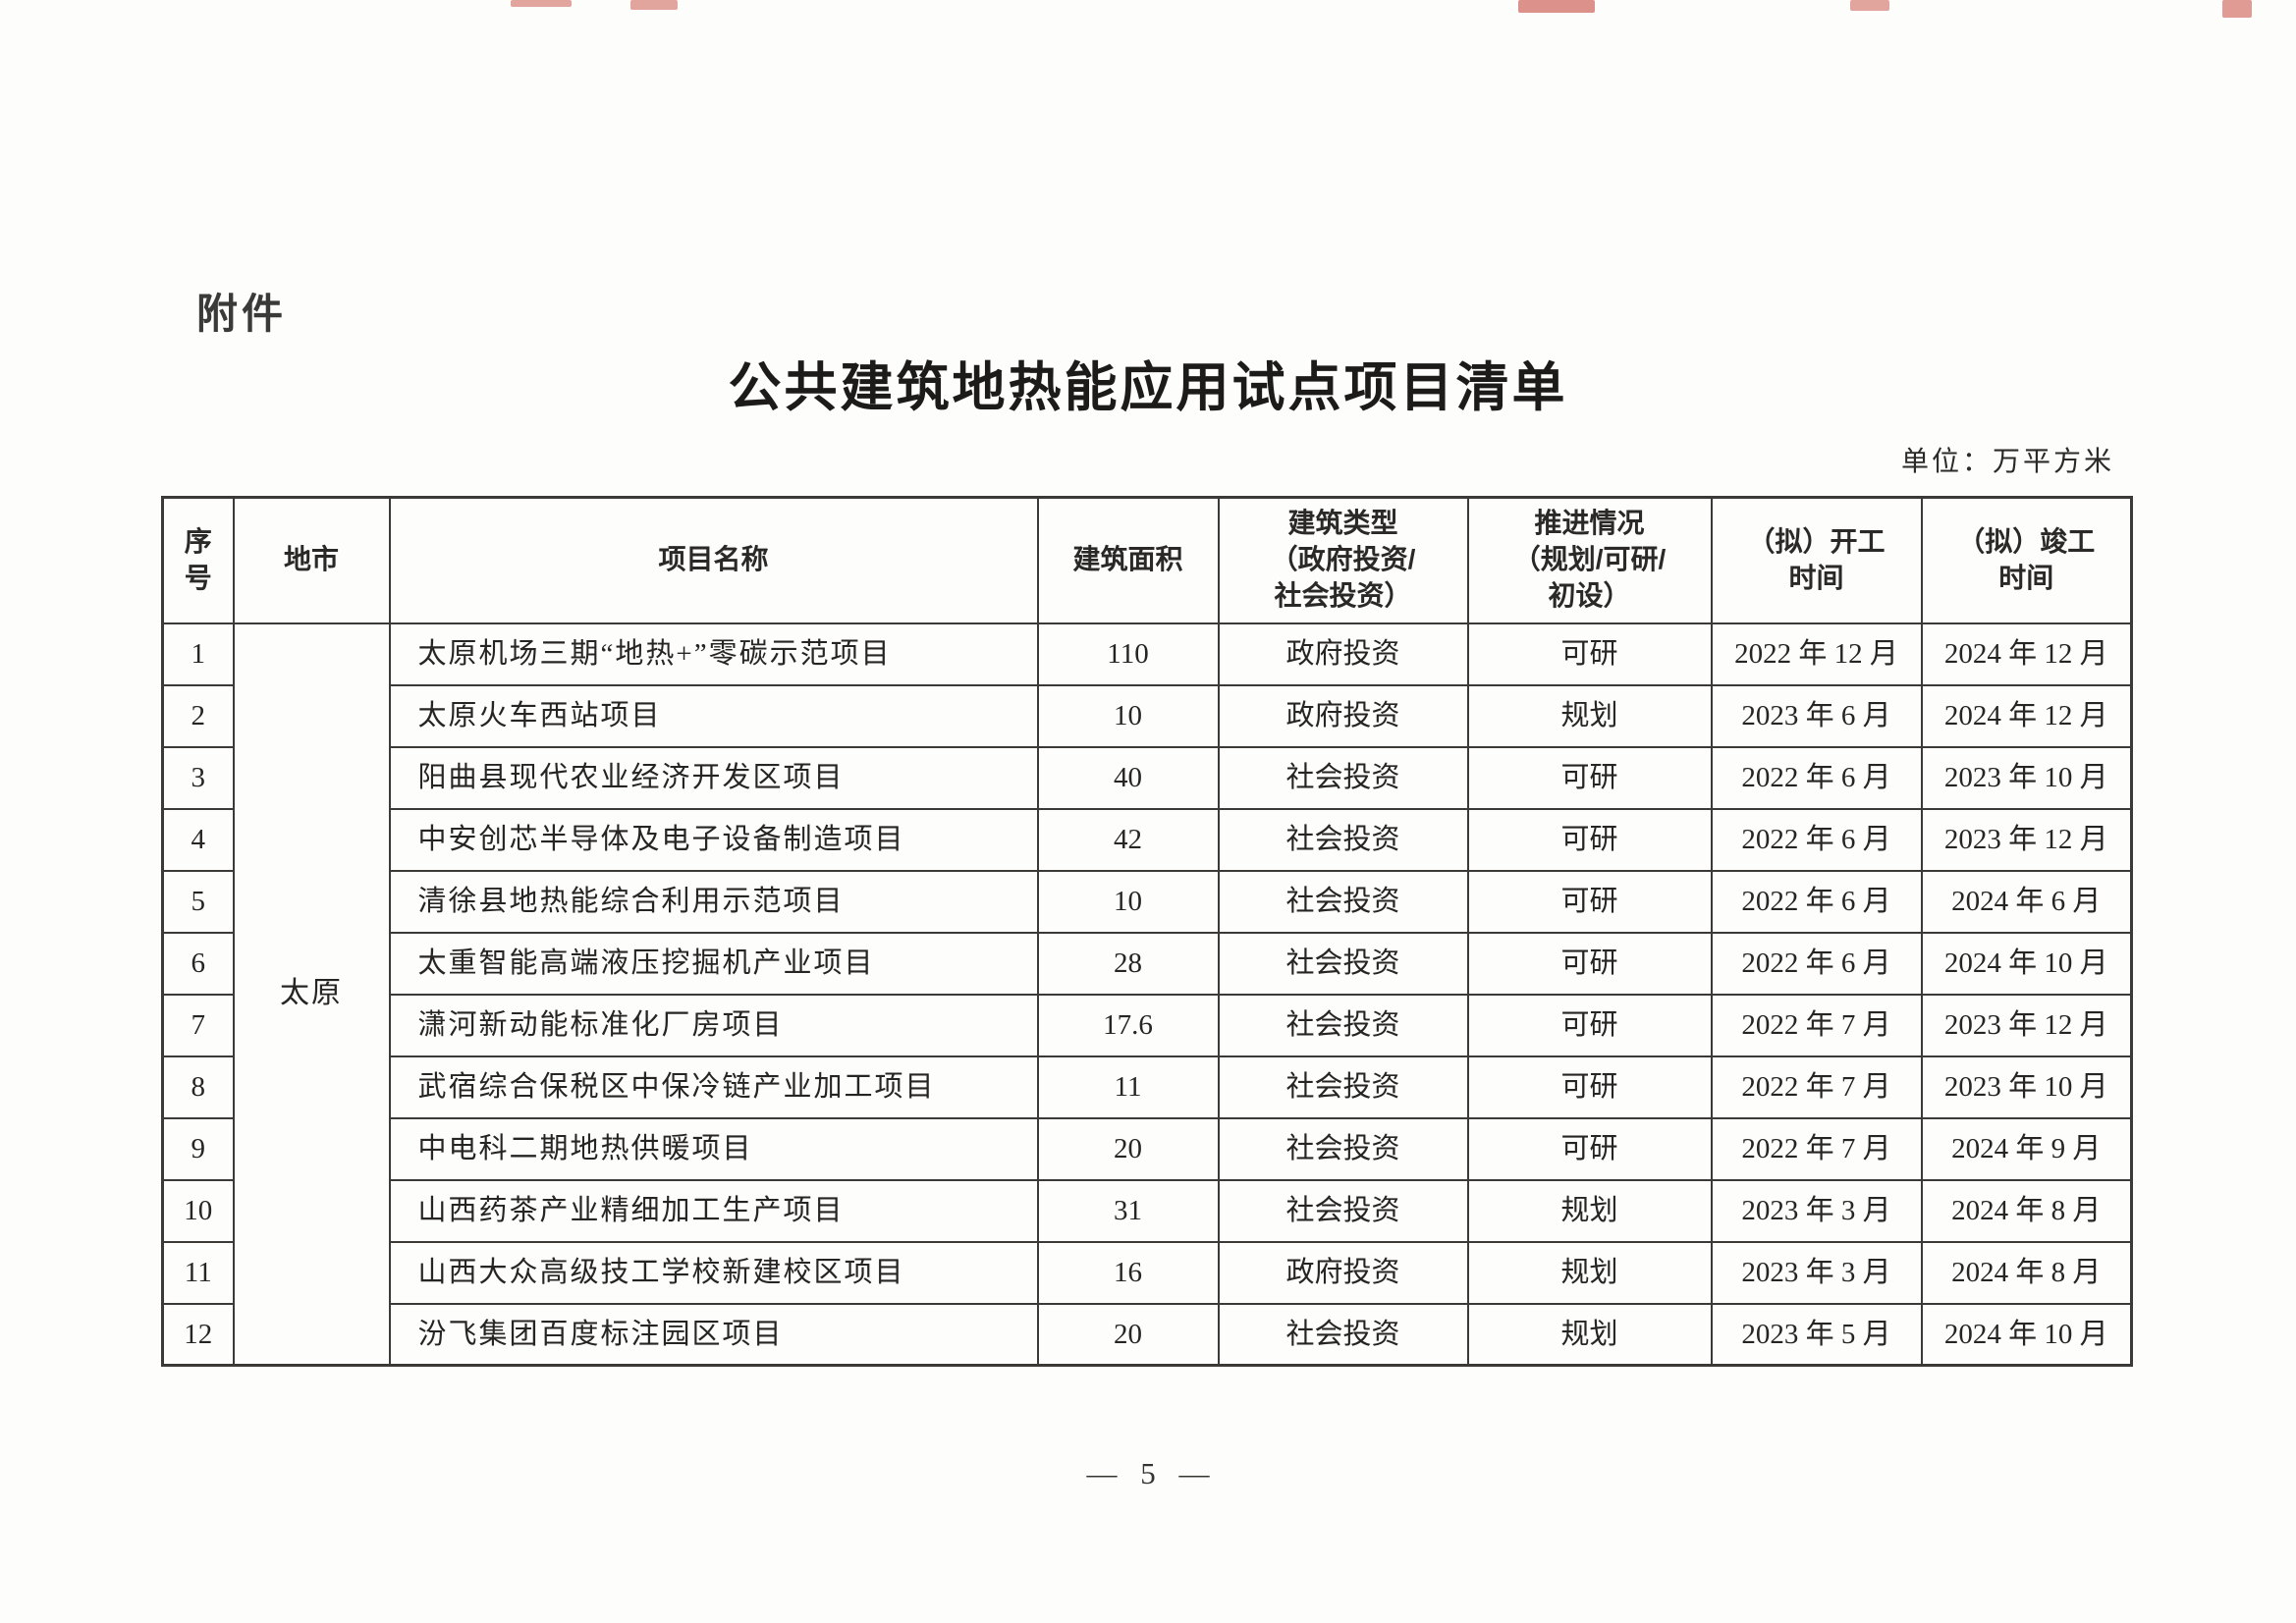 The width and height of the screenshot is (2296, 1623). What do you see at coordinates (1148, 388) in the screenshot?
I see `page-title: 公共建筑地热能应用试点项目清单` at bounding box center [1148, 388].